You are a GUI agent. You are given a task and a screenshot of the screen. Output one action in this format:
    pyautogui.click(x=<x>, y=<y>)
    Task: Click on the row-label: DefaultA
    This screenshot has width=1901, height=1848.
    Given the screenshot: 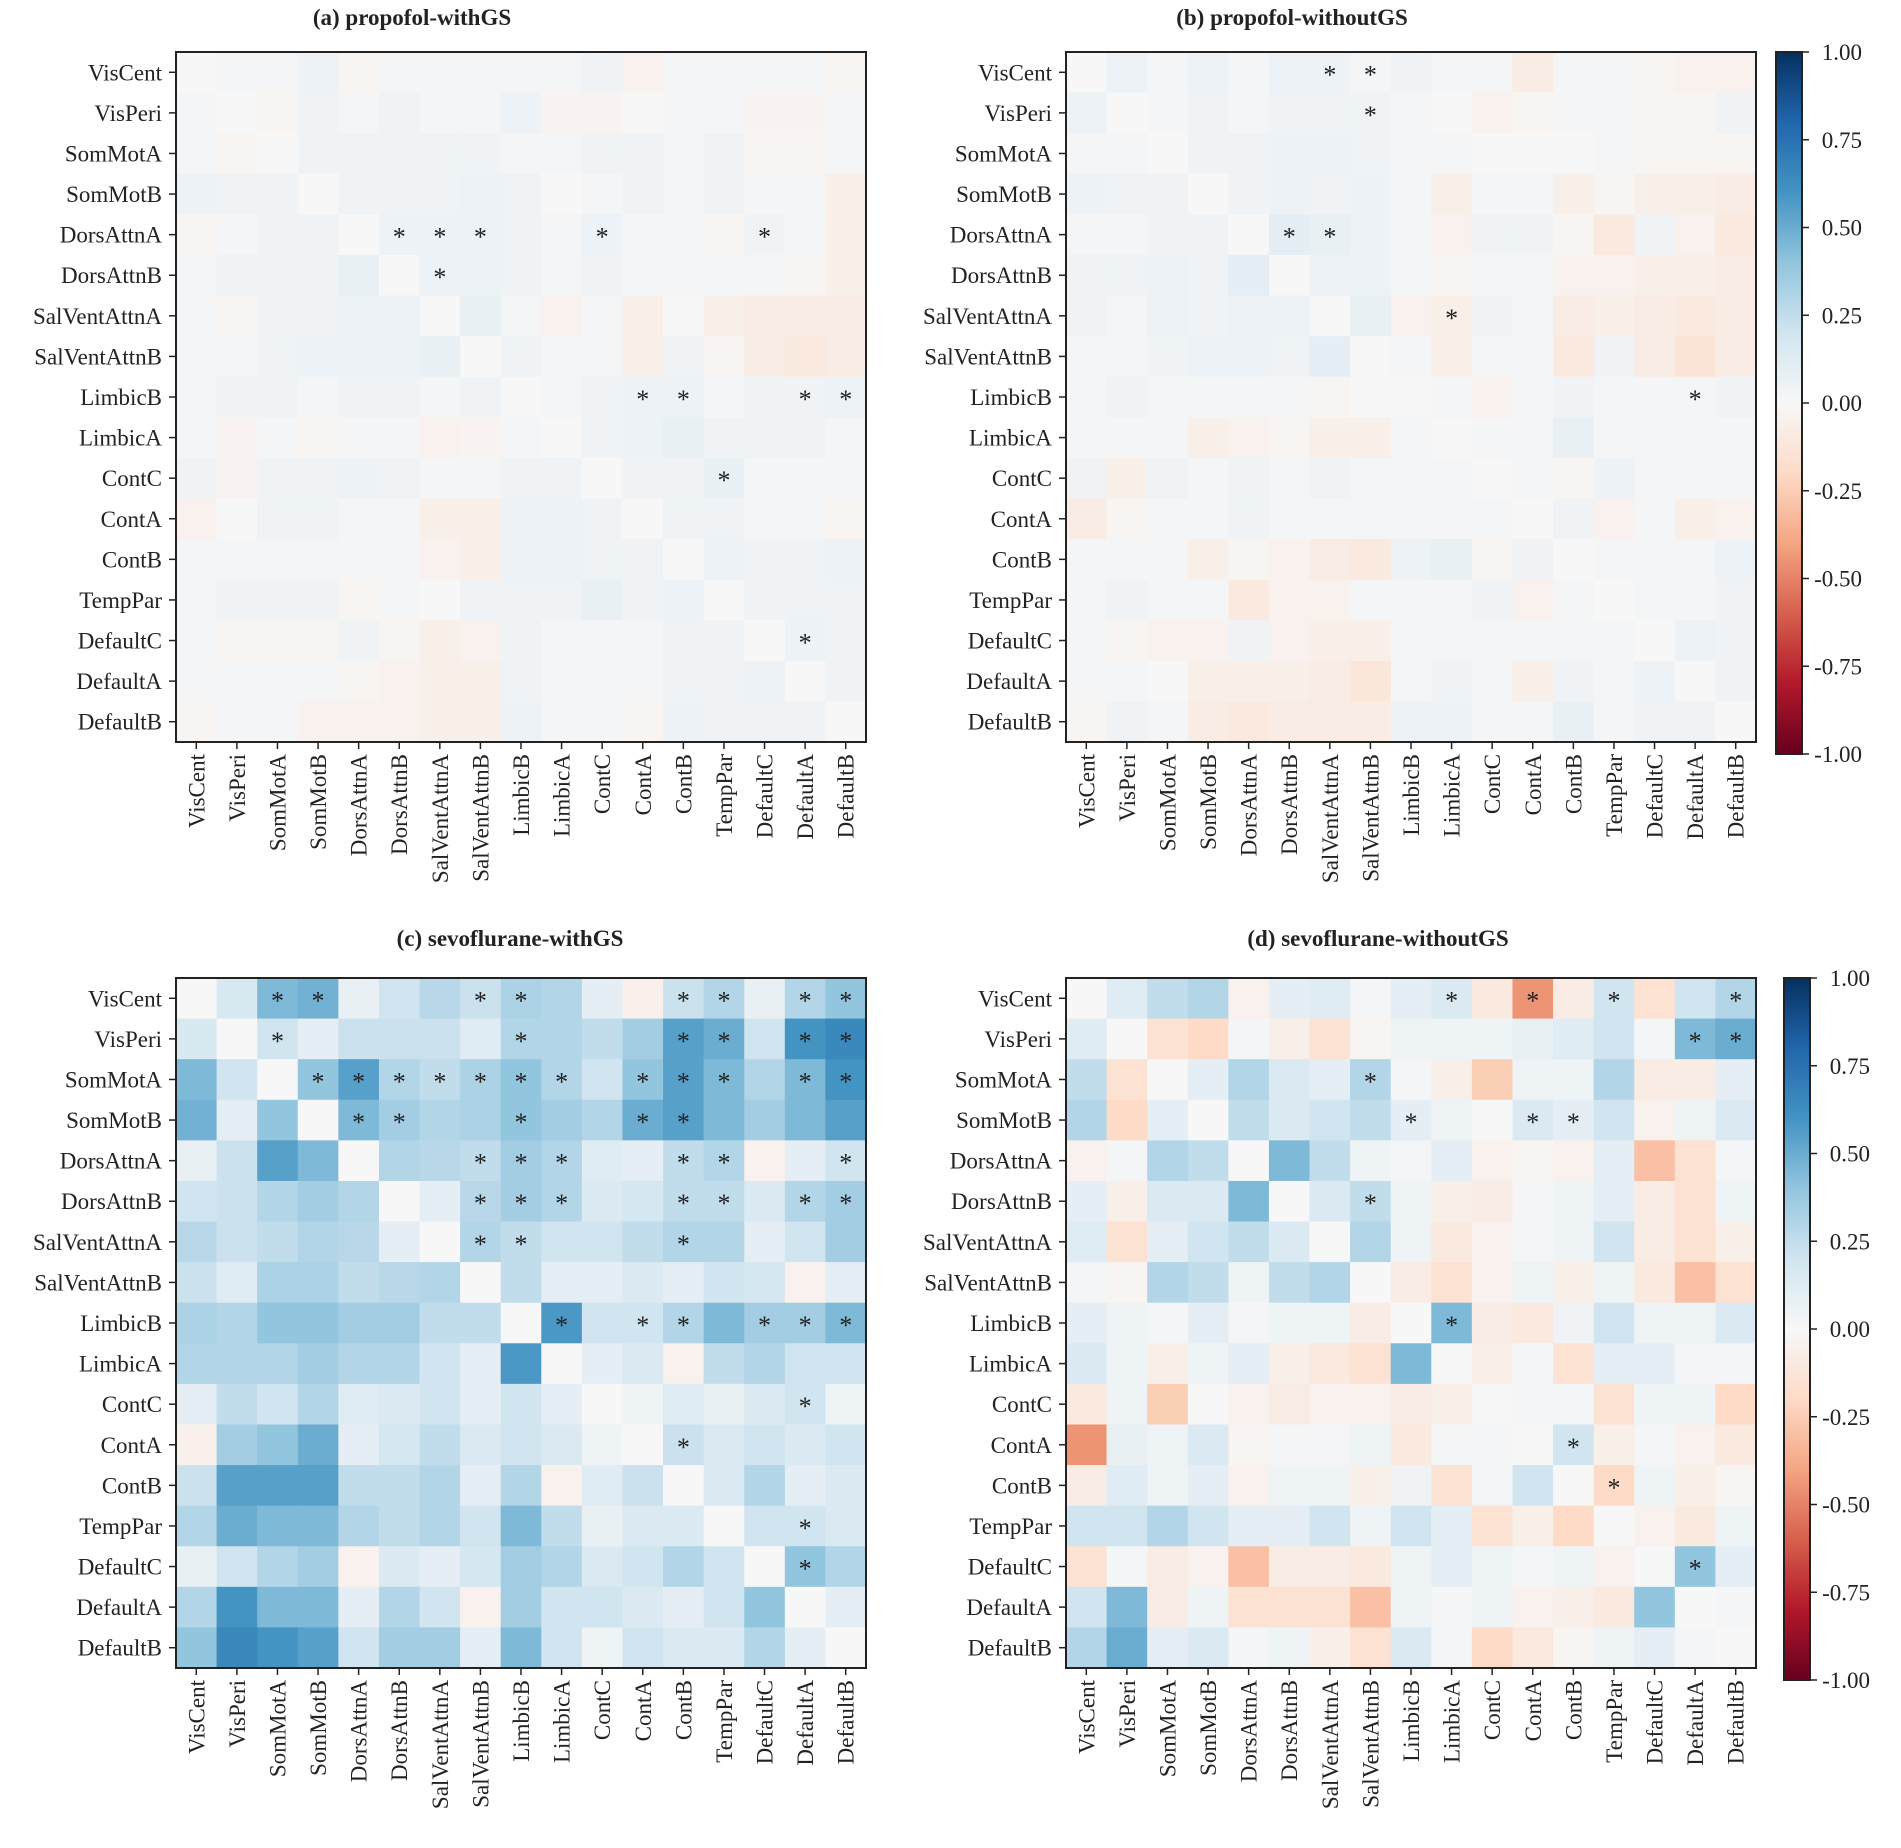 What is the action you would take?
    pyautogui.click(x=119, y=1607)
    